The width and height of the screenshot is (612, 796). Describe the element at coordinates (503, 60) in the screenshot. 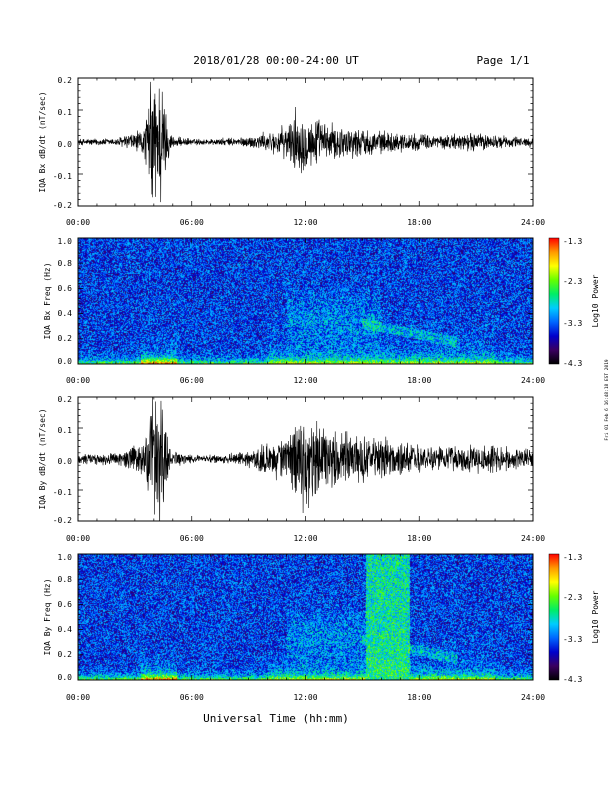

I see `page-number: Page 1/1` at that location.